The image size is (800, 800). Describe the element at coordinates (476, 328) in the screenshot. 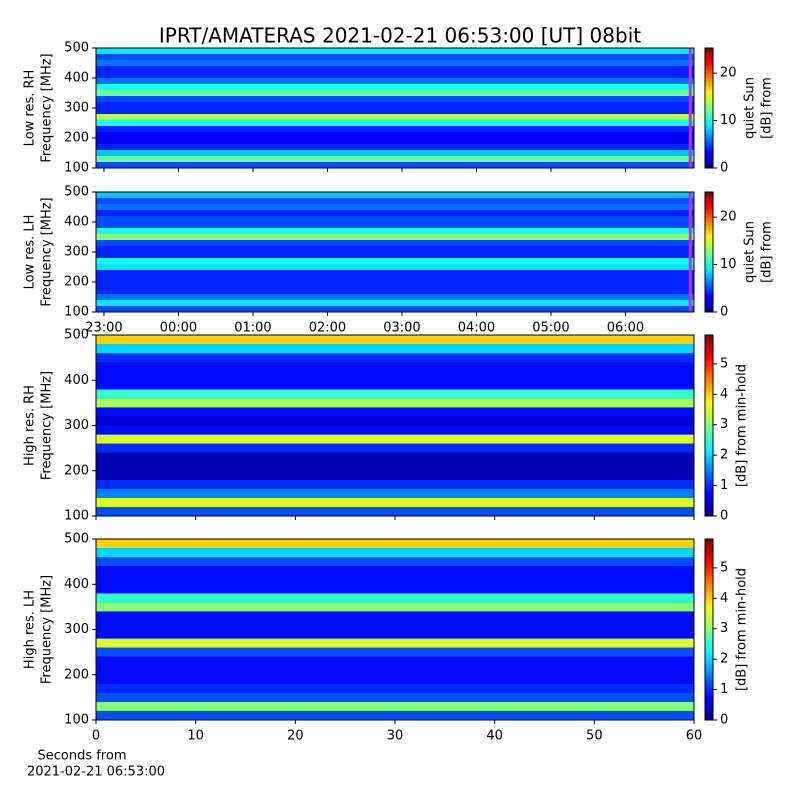

I see `x-tick-label: 04:00` at that location.